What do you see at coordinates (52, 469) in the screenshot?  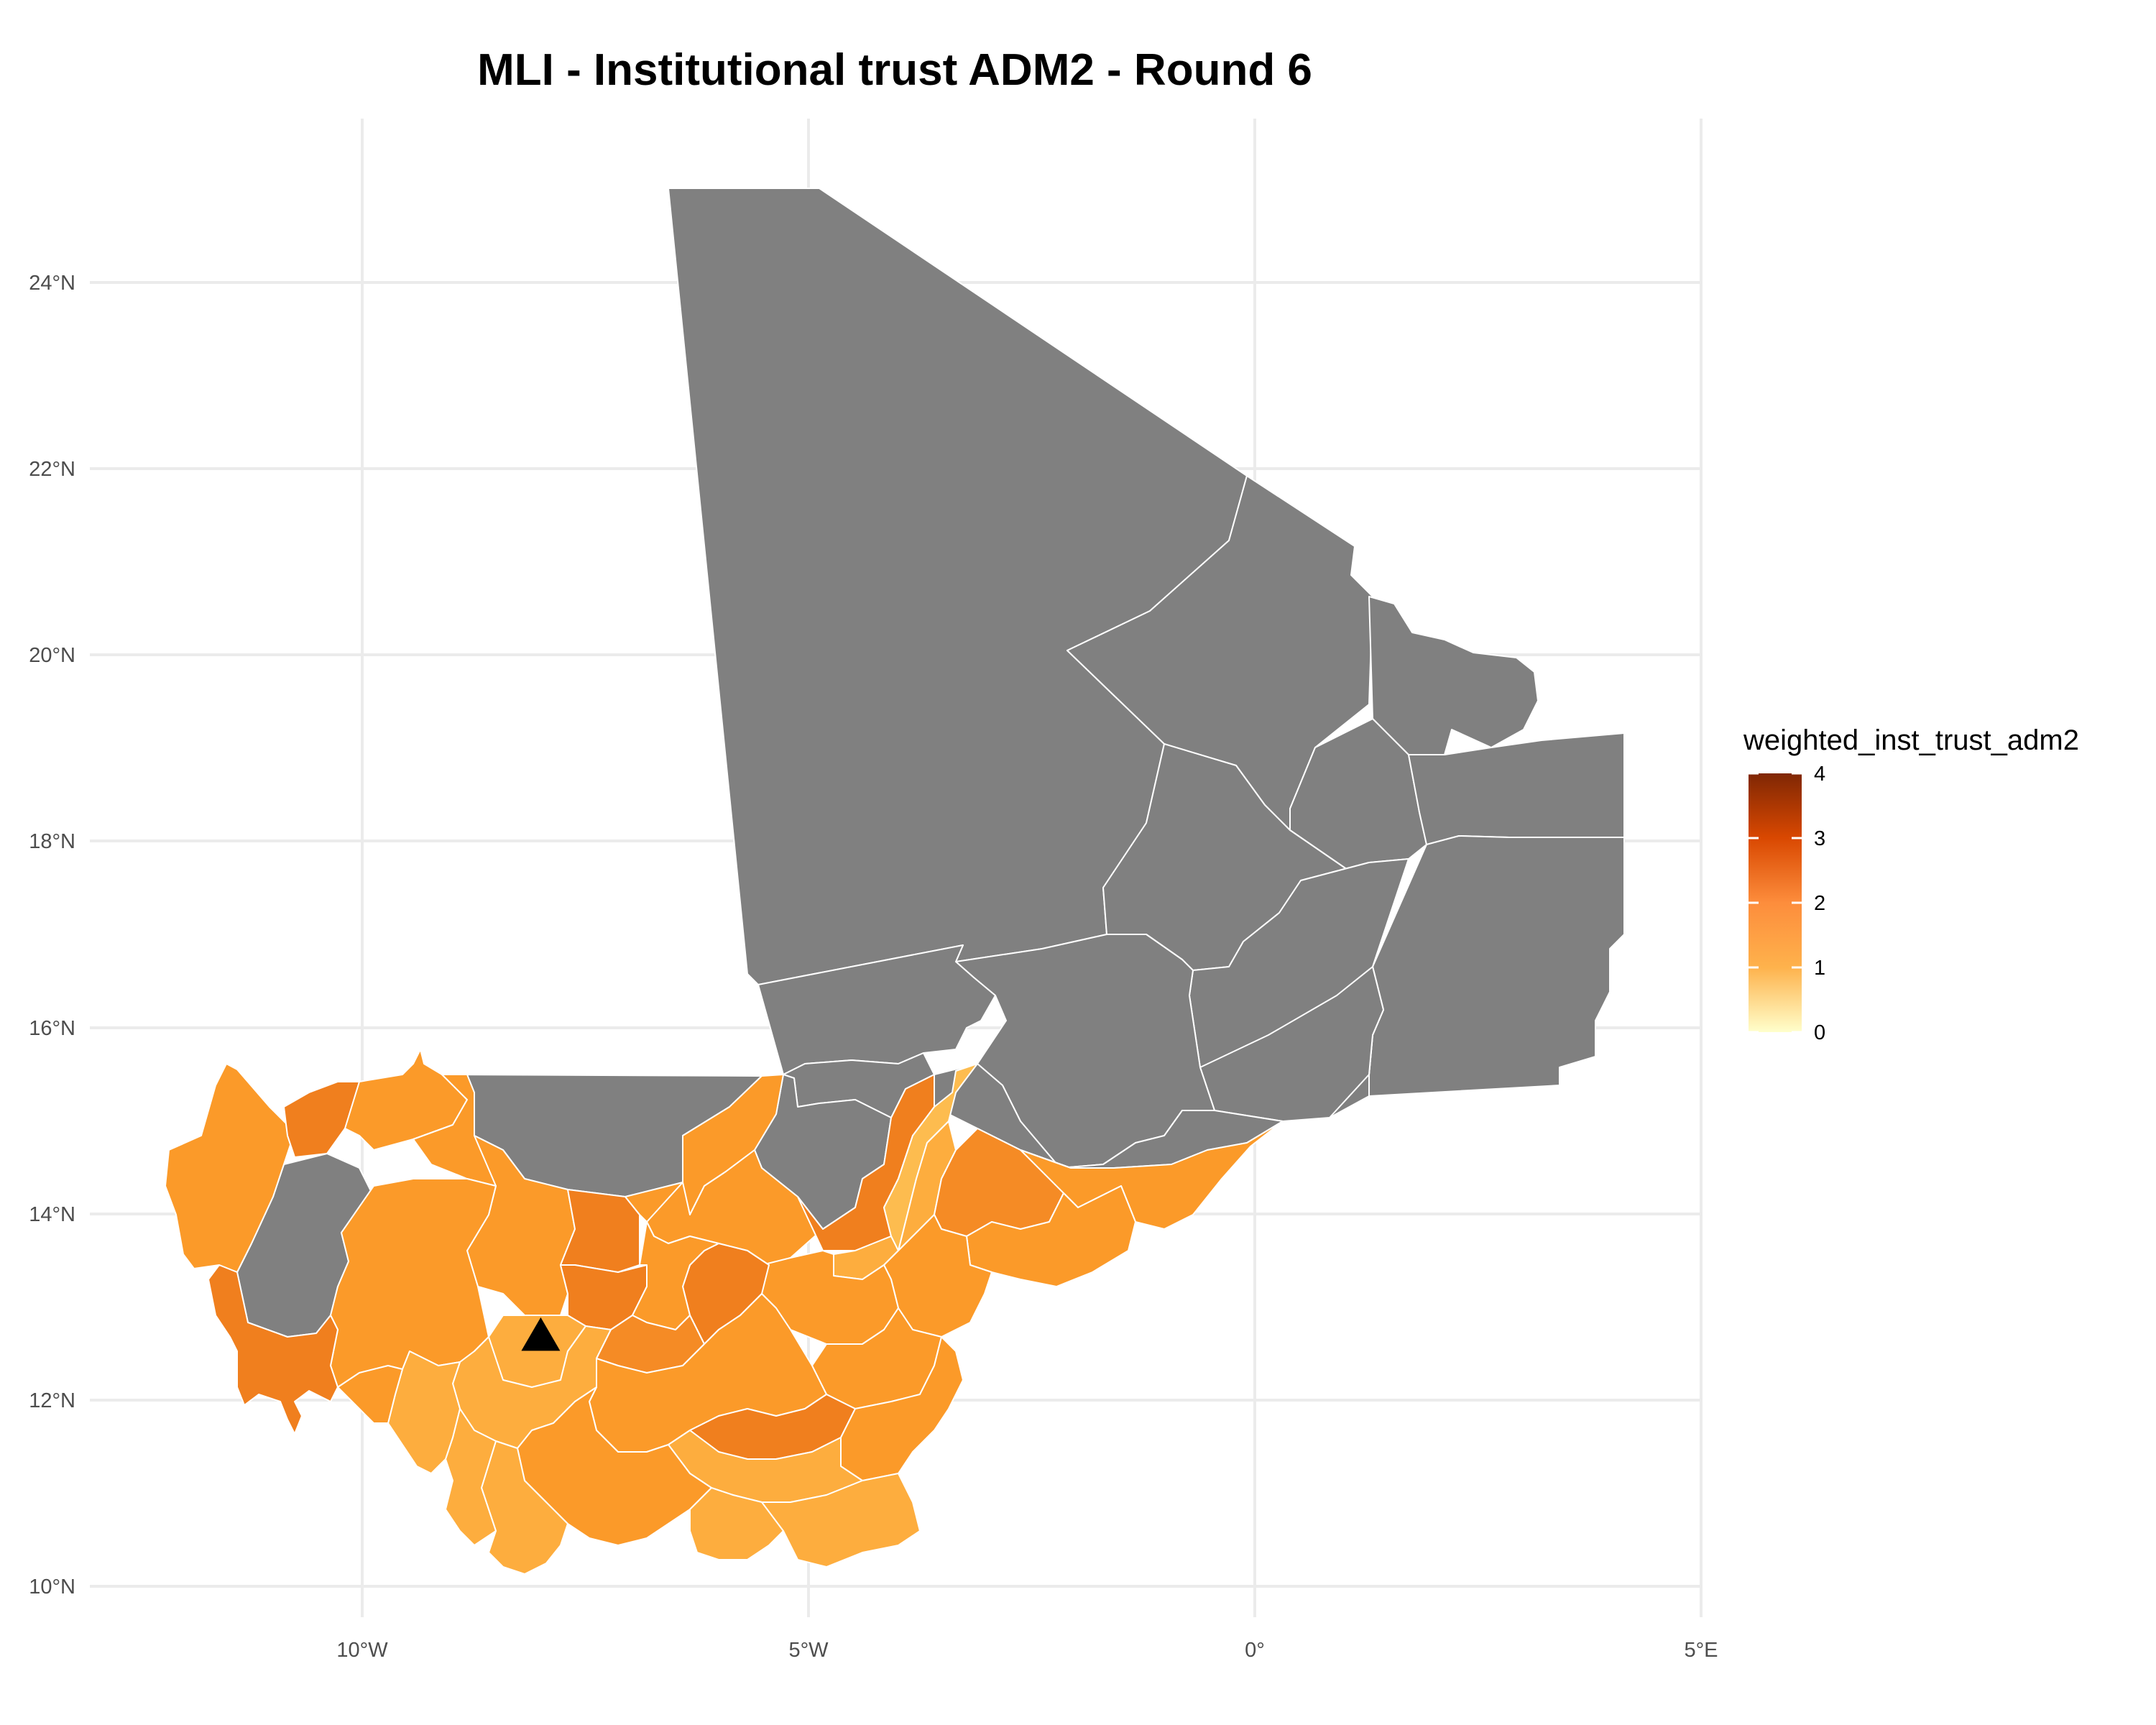 I see `y-tick-label: 22°N` at bounding box center [52, 469].